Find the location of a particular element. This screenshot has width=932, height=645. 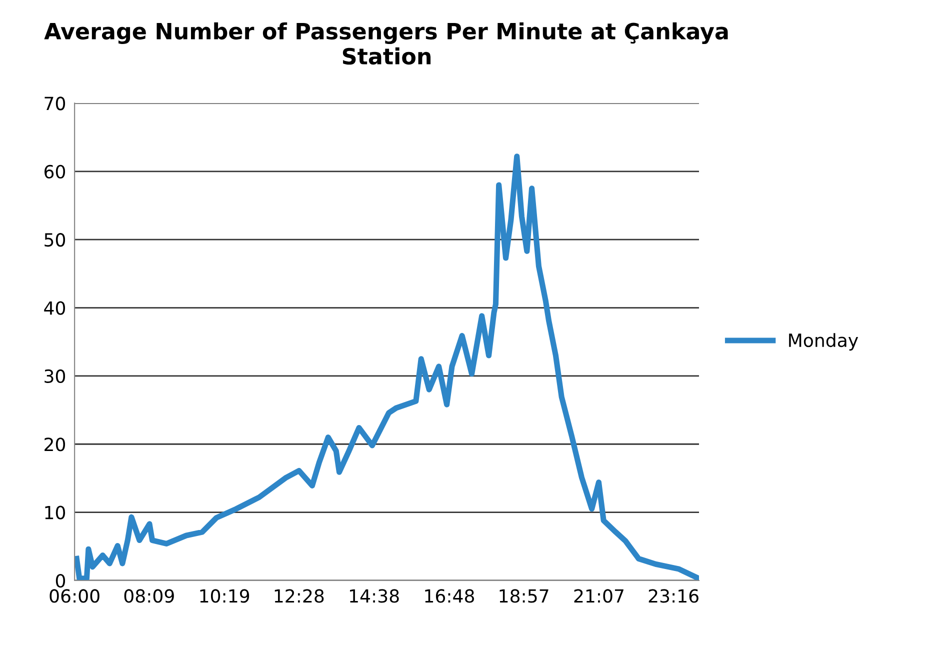

y-tick-label: 60 is located at coordinates (55, 171).